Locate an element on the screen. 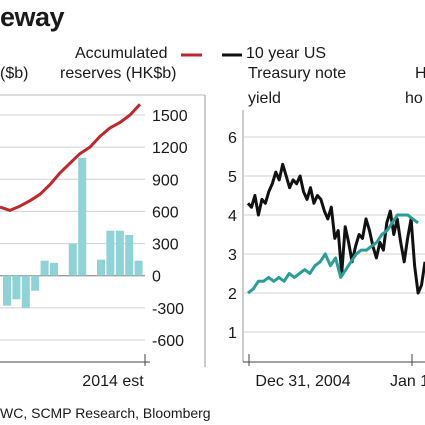 This screenshot has height=425, width=425. left-y-tick-label-3: 600 is located at coordinates (165, 212).